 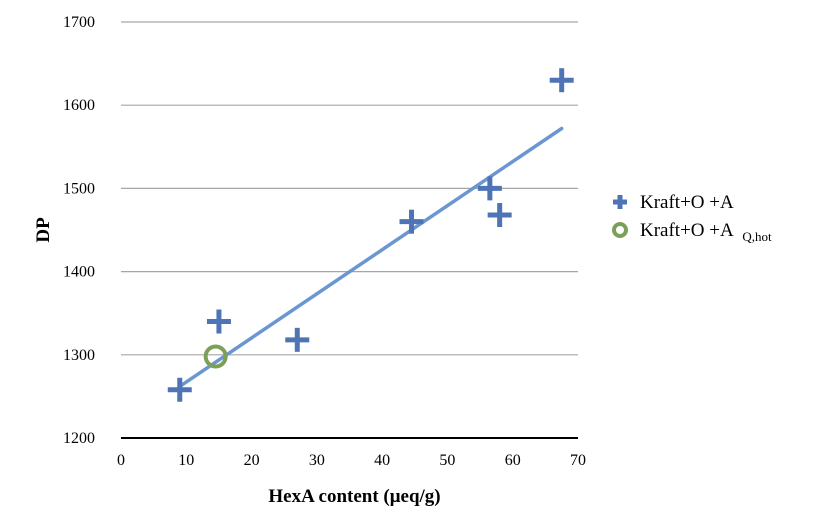 I want to click on legend-circle-shape, so click(x=620, y=230).